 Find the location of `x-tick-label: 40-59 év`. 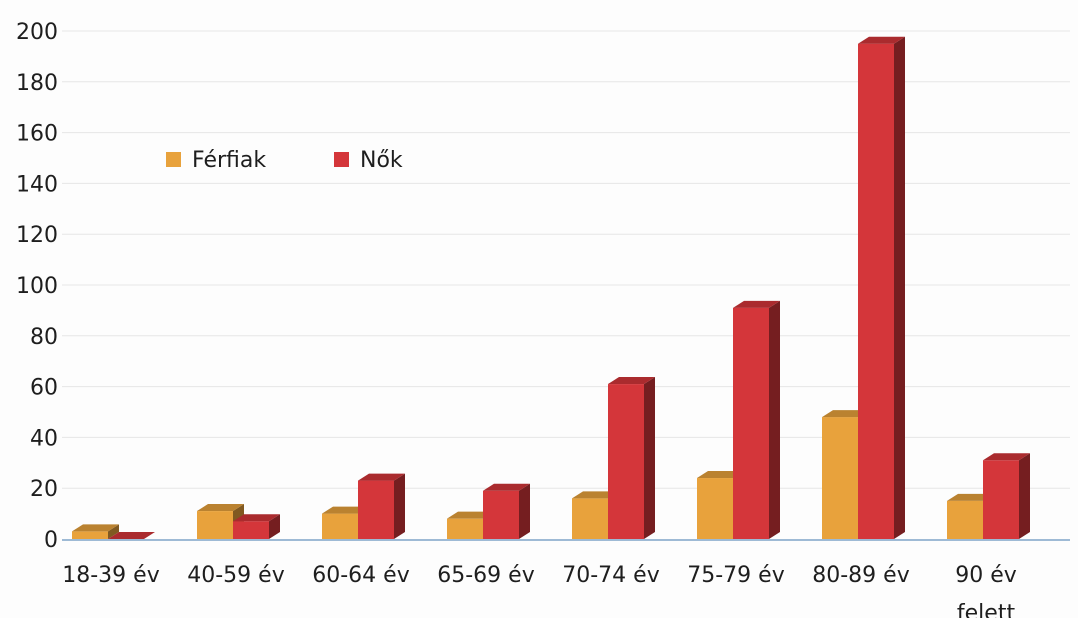

x-tick-label: 40-59 év is located at coordinates (235, 575).